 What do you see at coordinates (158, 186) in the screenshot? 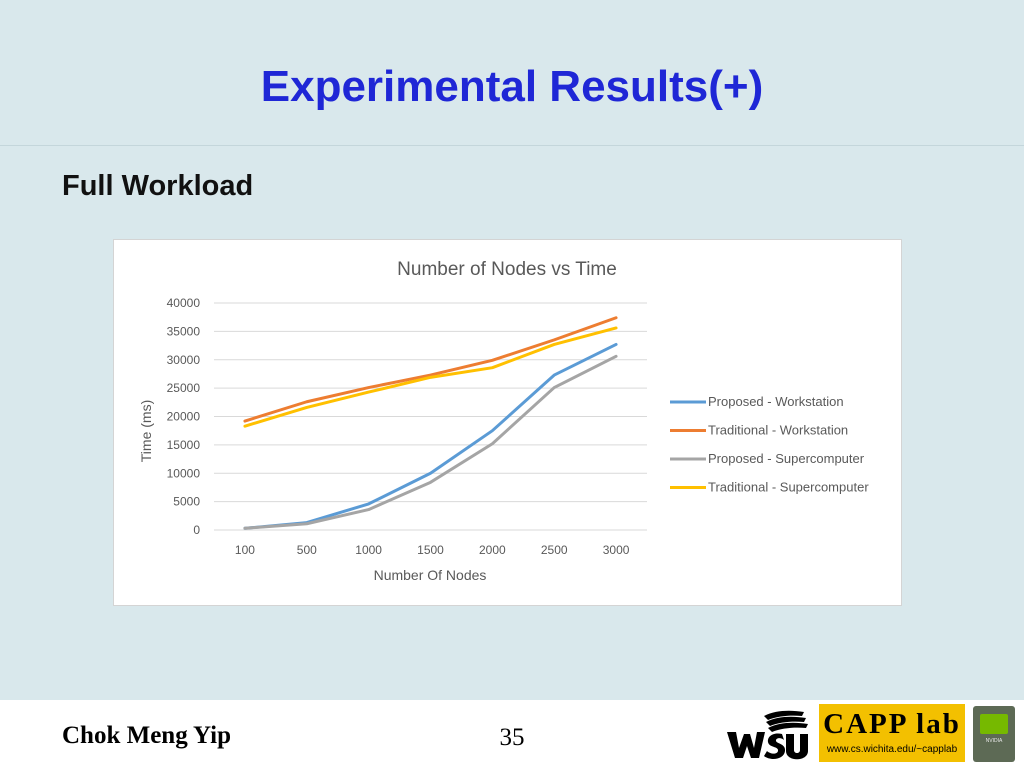
I see `slide-subtitle: Full Workload` at bounding box center [158, 186].